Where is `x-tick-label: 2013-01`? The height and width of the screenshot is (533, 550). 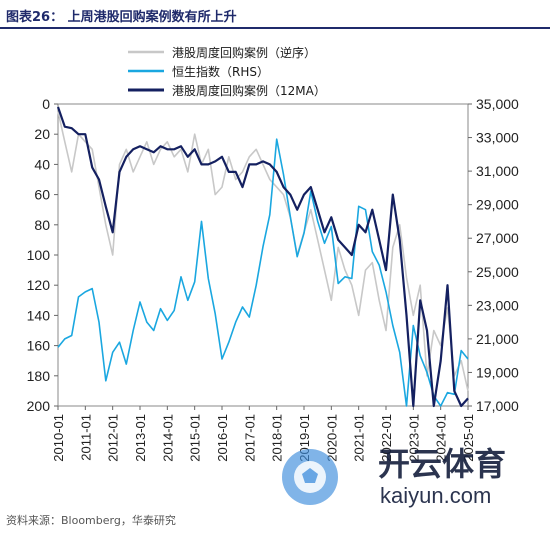 x-tick-label: 2013-01 is located at coordinates (140, 438).